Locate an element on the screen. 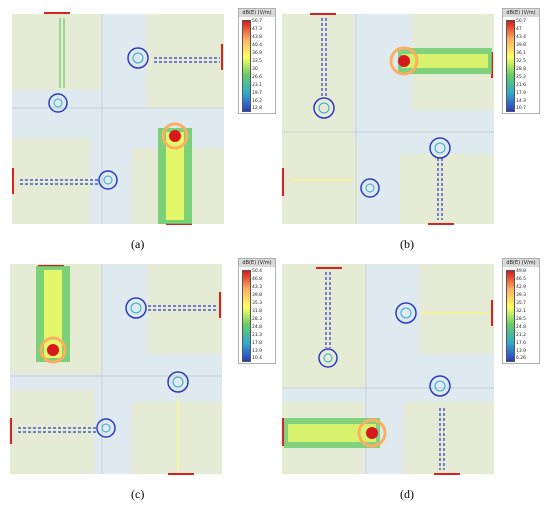 The width and height of the screenshot is (550, 505). legend-tick: 28.8 is located at coordinates (521, 69).